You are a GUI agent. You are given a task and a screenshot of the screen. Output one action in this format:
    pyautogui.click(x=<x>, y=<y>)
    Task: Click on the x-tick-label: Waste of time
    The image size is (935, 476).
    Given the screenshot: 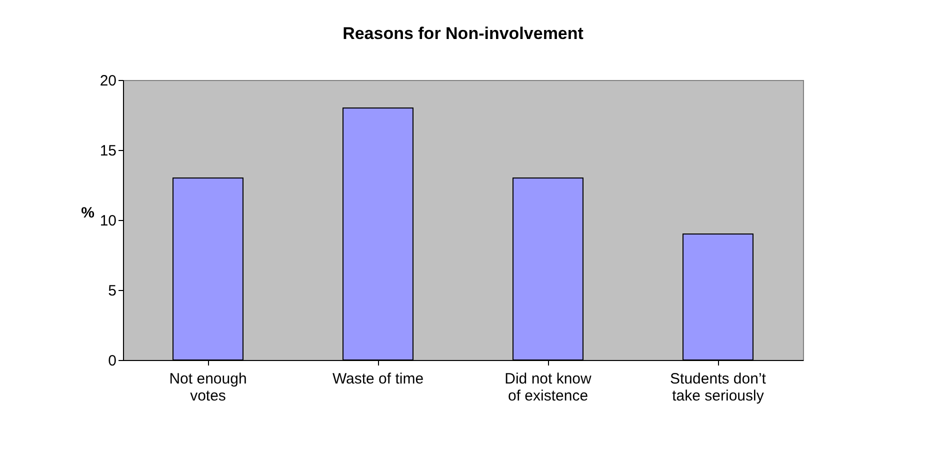 What is the action you would take?
    pyautogui.click(x=378, y=379)
    